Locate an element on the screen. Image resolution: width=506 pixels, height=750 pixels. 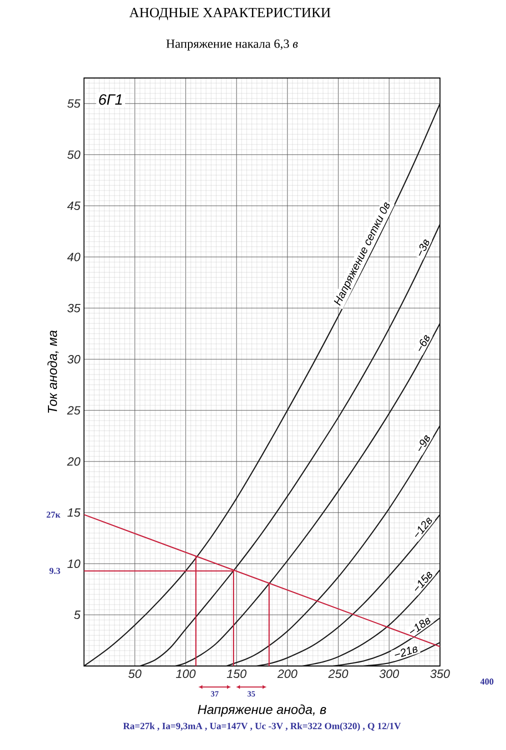
x-tick-label: 50 is located at coordinates (135, 674).